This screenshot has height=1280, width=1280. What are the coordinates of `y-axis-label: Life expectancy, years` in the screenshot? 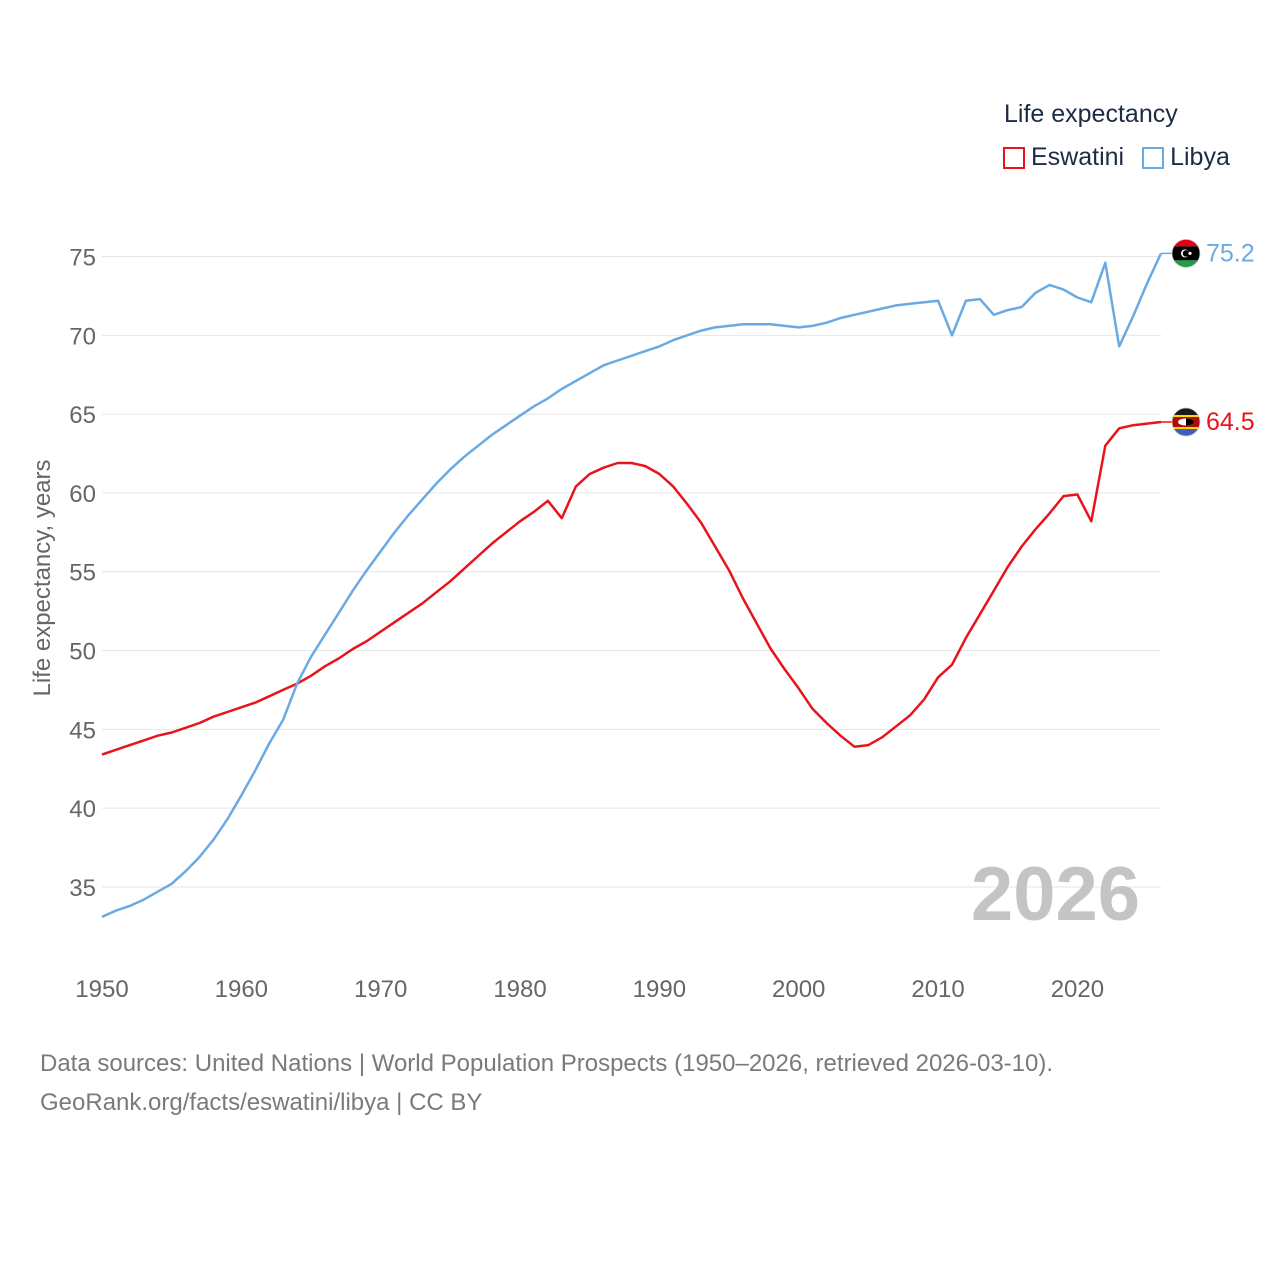 It's located at (42, 577).